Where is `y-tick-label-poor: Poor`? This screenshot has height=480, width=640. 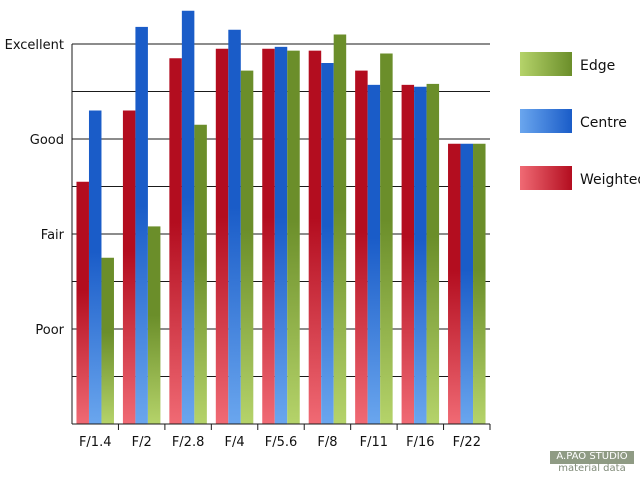 y-tick-label-poor: Poor is located at coordinates (49, 330).